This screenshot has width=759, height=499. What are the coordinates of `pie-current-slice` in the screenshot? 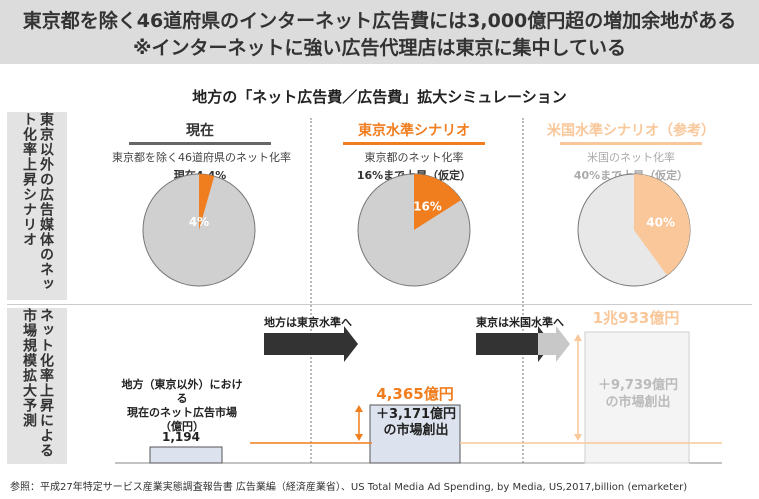 It's located at (207, 202).